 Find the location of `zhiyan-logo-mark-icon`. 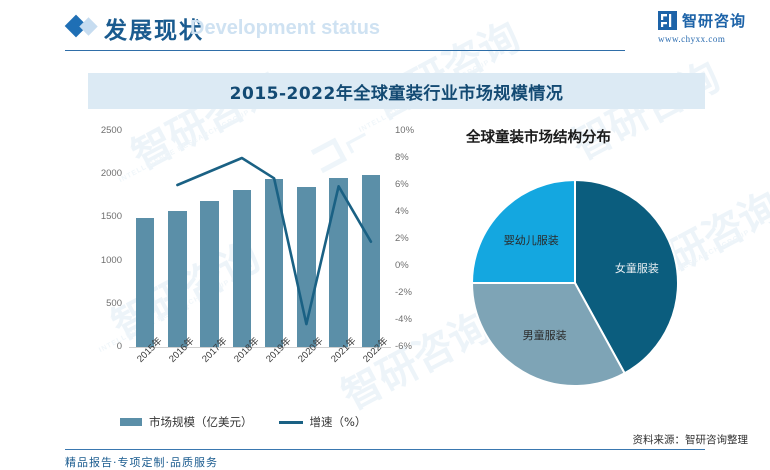

zhiyan-logo-mark-icon is located at coordinates (667, 20).